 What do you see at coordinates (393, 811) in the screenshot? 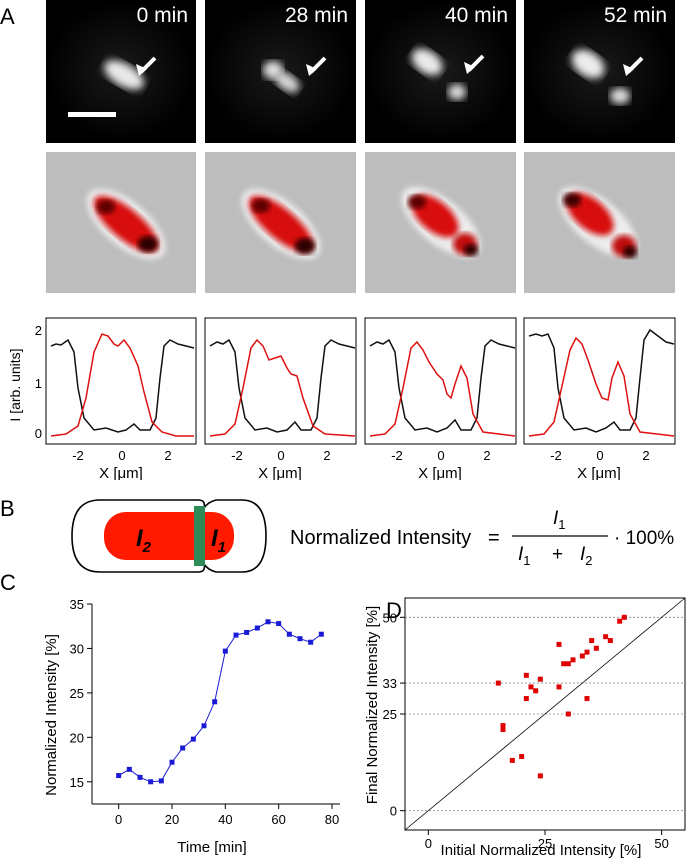
I see `y-tick-label: 0` at bounding box center [393, 811].